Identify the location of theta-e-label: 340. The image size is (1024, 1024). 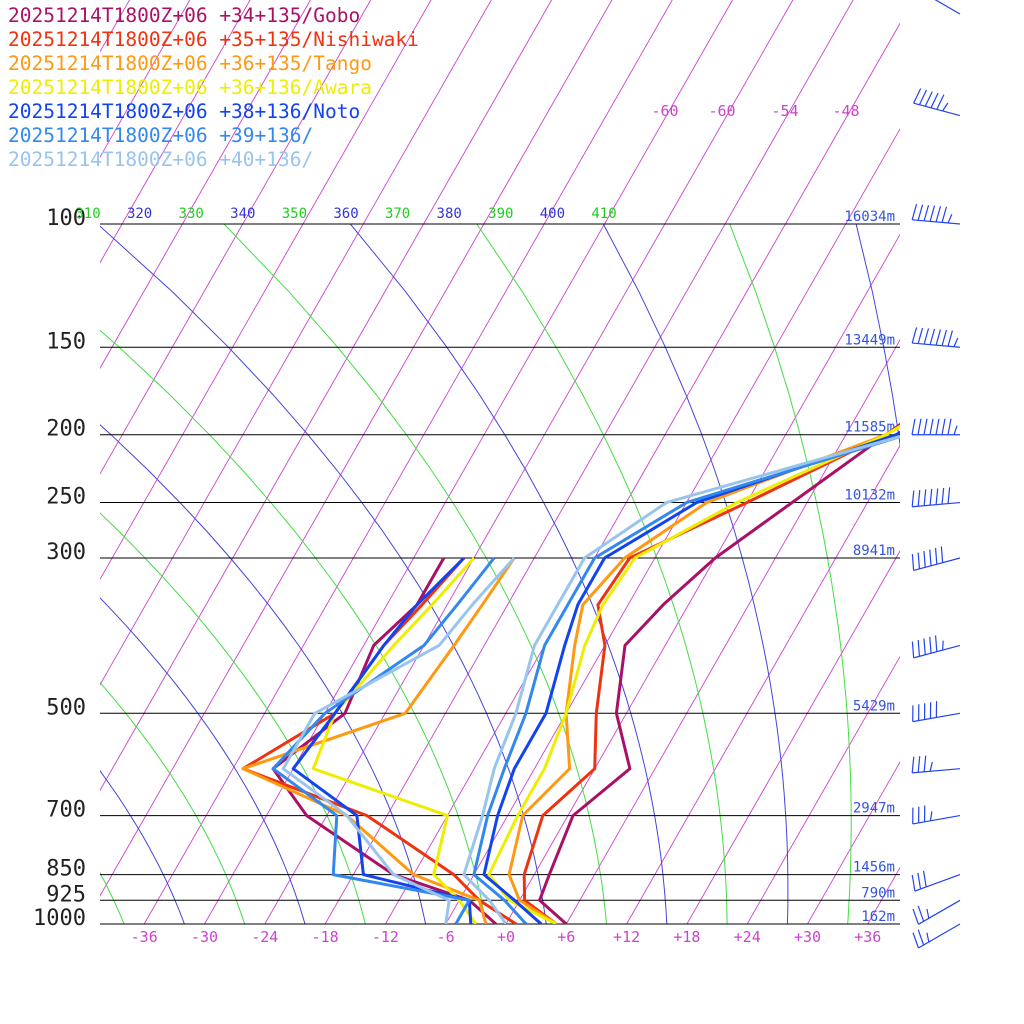
(242, 214).